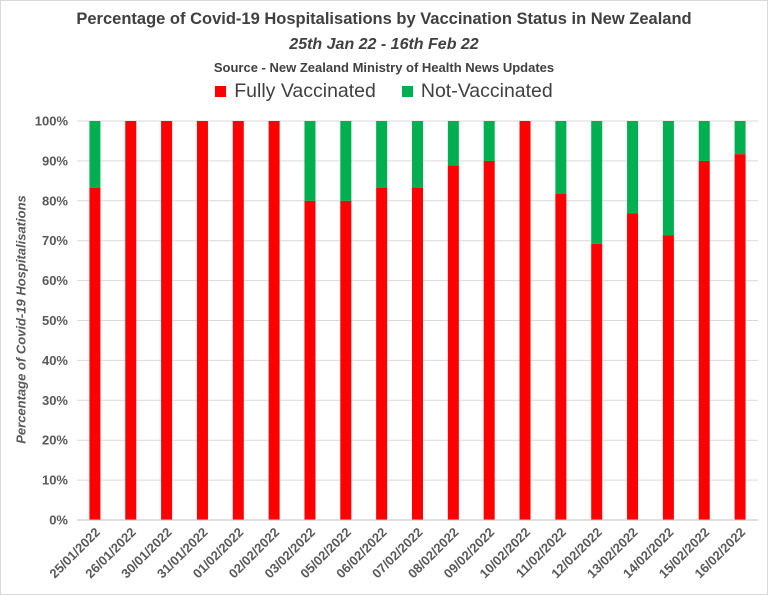  Describe the element at coordinates (305, 91) in the screenshot. I see `legend-label-fully-vaccinated: Fully Vaccinated` at that location.